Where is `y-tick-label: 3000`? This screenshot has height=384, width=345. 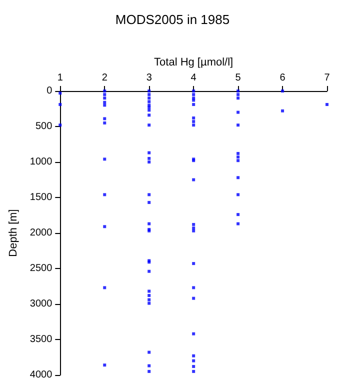
y-tick-label: 3000 is located at coordinates (41, 304).